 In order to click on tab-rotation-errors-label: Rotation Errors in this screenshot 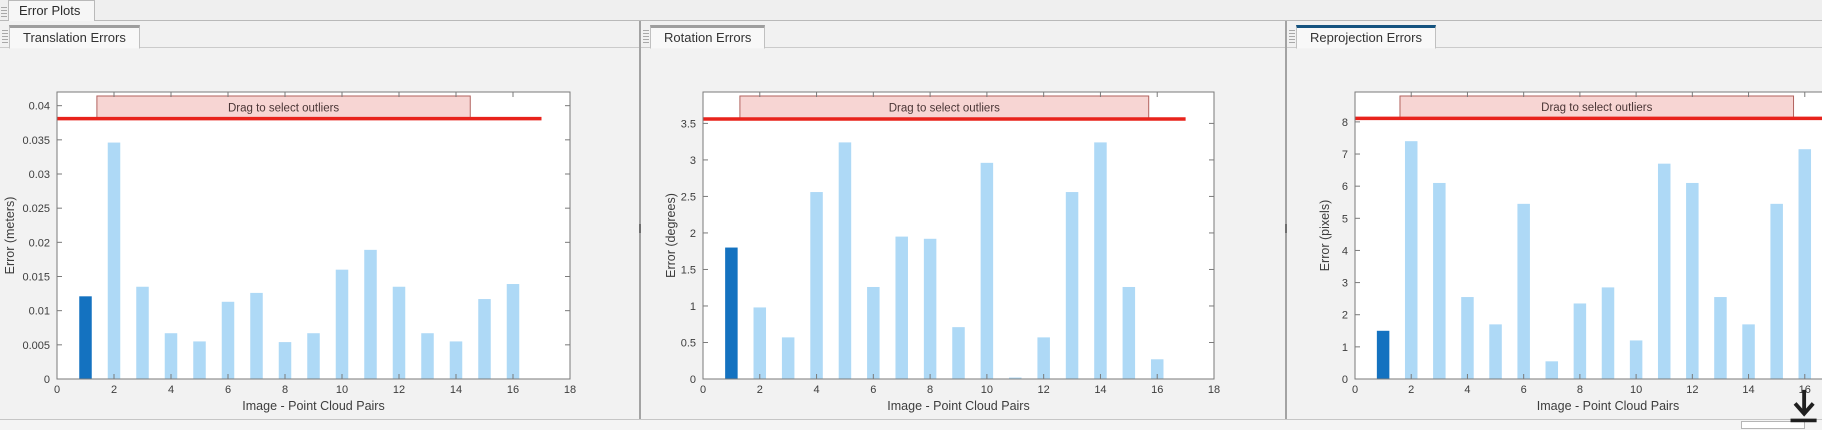, I will do `click(708, 37)`.